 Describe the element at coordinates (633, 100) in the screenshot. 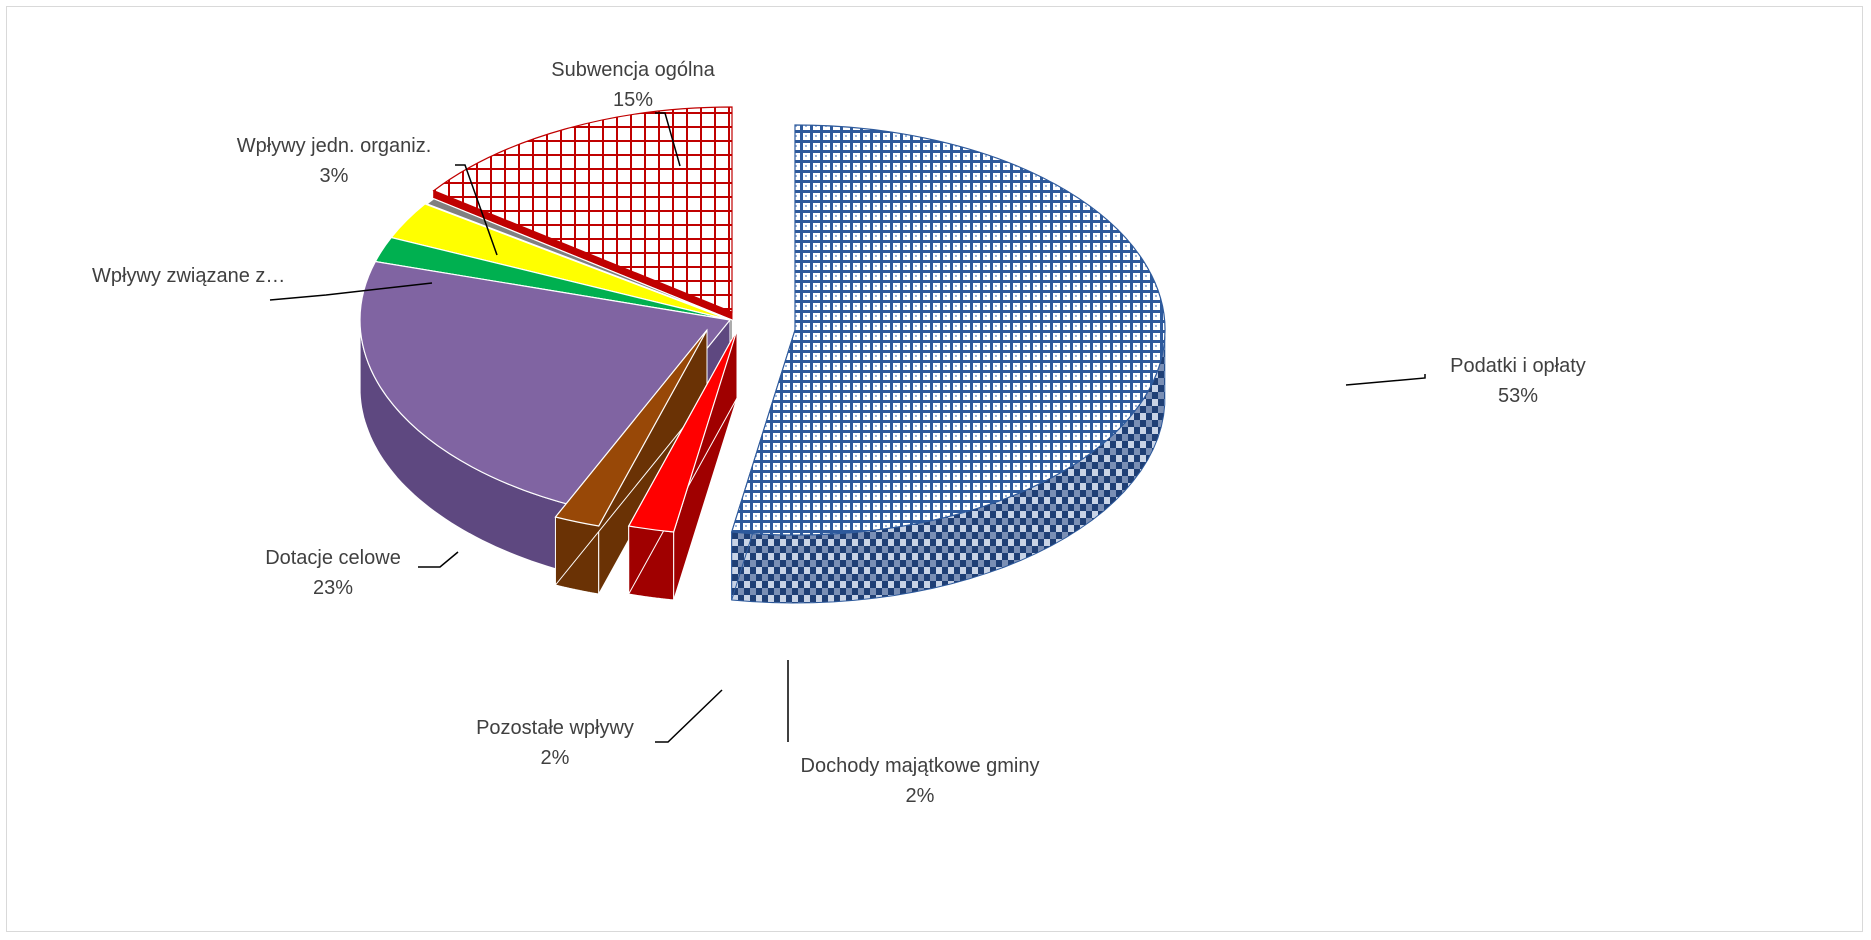

I see `slice-percent-label: 15%` at that location.